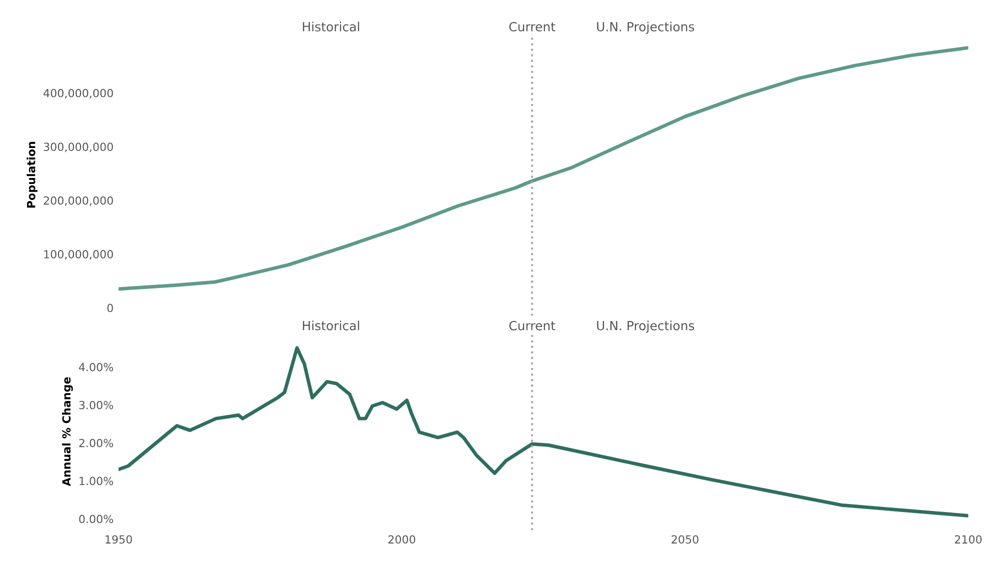 The width and height of the screenshot is (988, 564). I want to click on y-tick-label: 300,000,000, so click(78, 147).